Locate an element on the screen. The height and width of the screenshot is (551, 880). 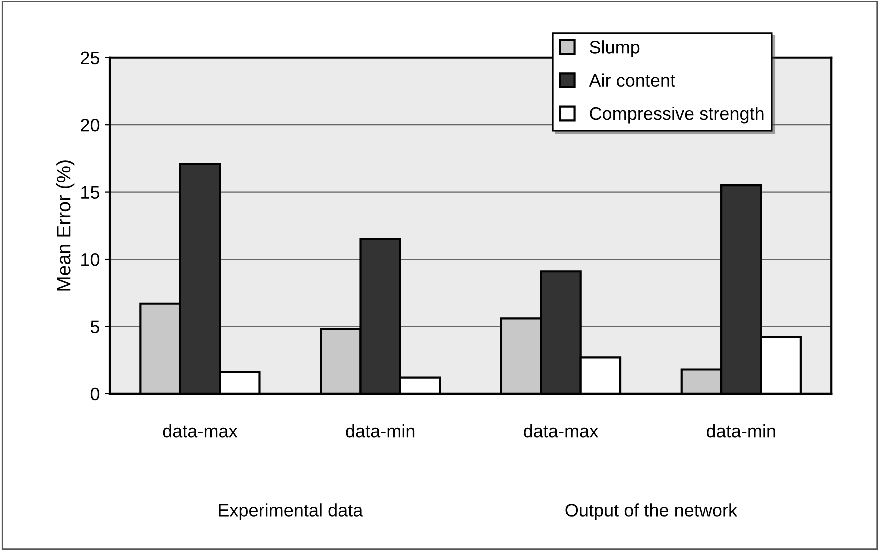
text: Output of the network is located at coordinates (652, 512).